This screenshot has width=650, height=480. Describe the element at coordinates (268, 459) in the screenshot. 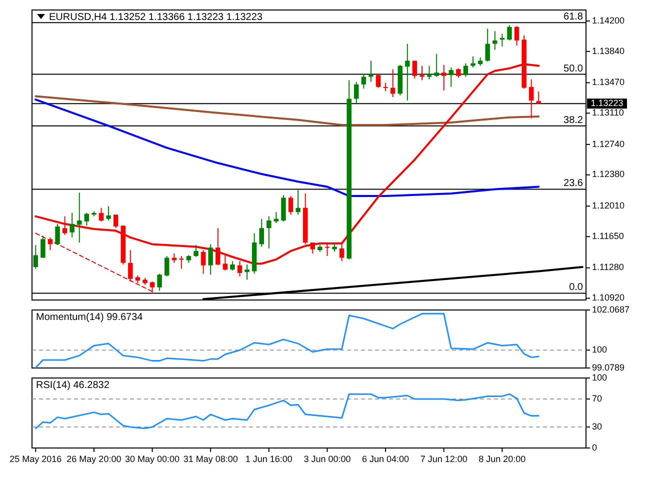

I see `x-tick-label: 1 Jun 16:00` at that location.